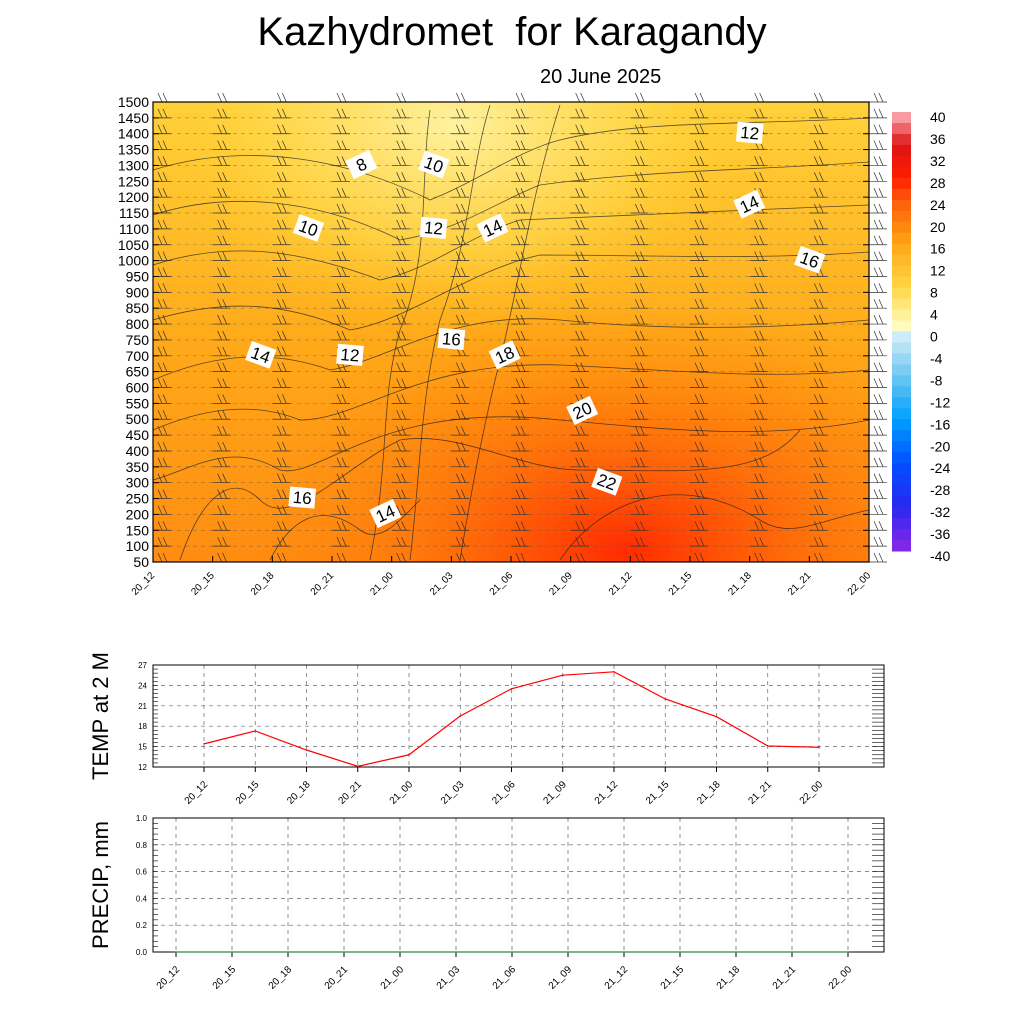 This screenshot has width=1024, height=1024. I want to click on contour-label: 12, so click(350, 354).